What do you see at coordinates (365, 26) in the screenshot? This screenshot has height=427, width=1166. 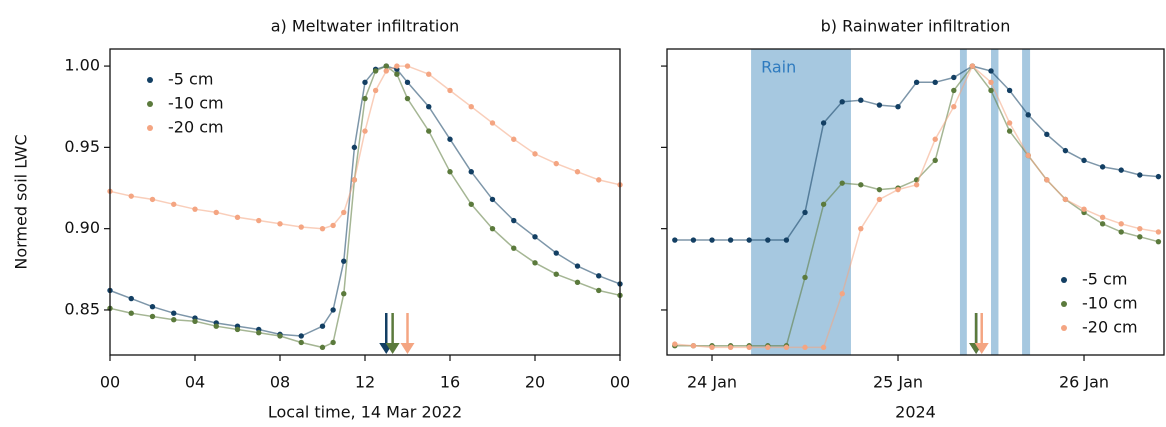 I see `panel-title: a) Meltwater infiltration` at bounding box center [365, 26].